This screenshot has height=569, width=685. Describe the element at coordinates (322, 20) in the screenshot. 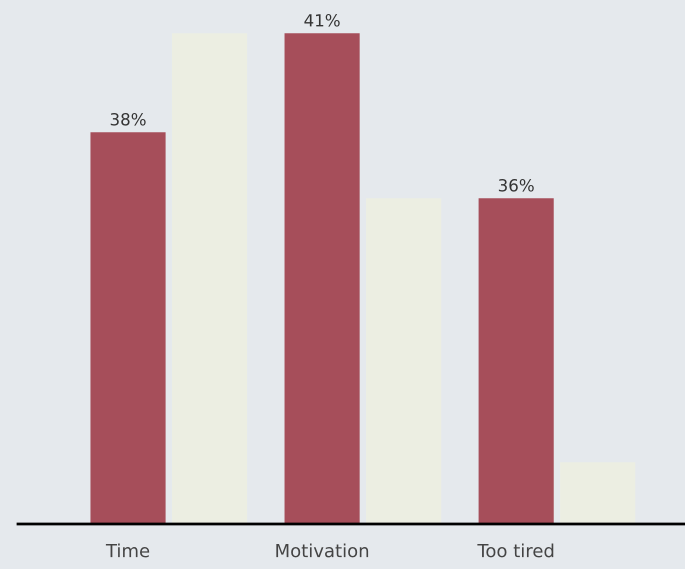

I see `data-label: 41%` at that location.